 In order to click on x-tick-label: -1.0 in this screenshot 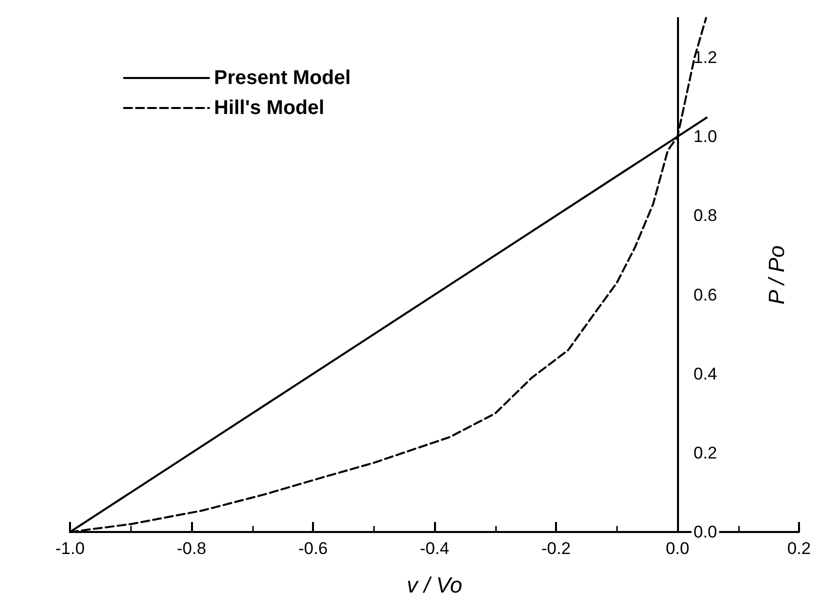, I will do `click(70, 548)`.